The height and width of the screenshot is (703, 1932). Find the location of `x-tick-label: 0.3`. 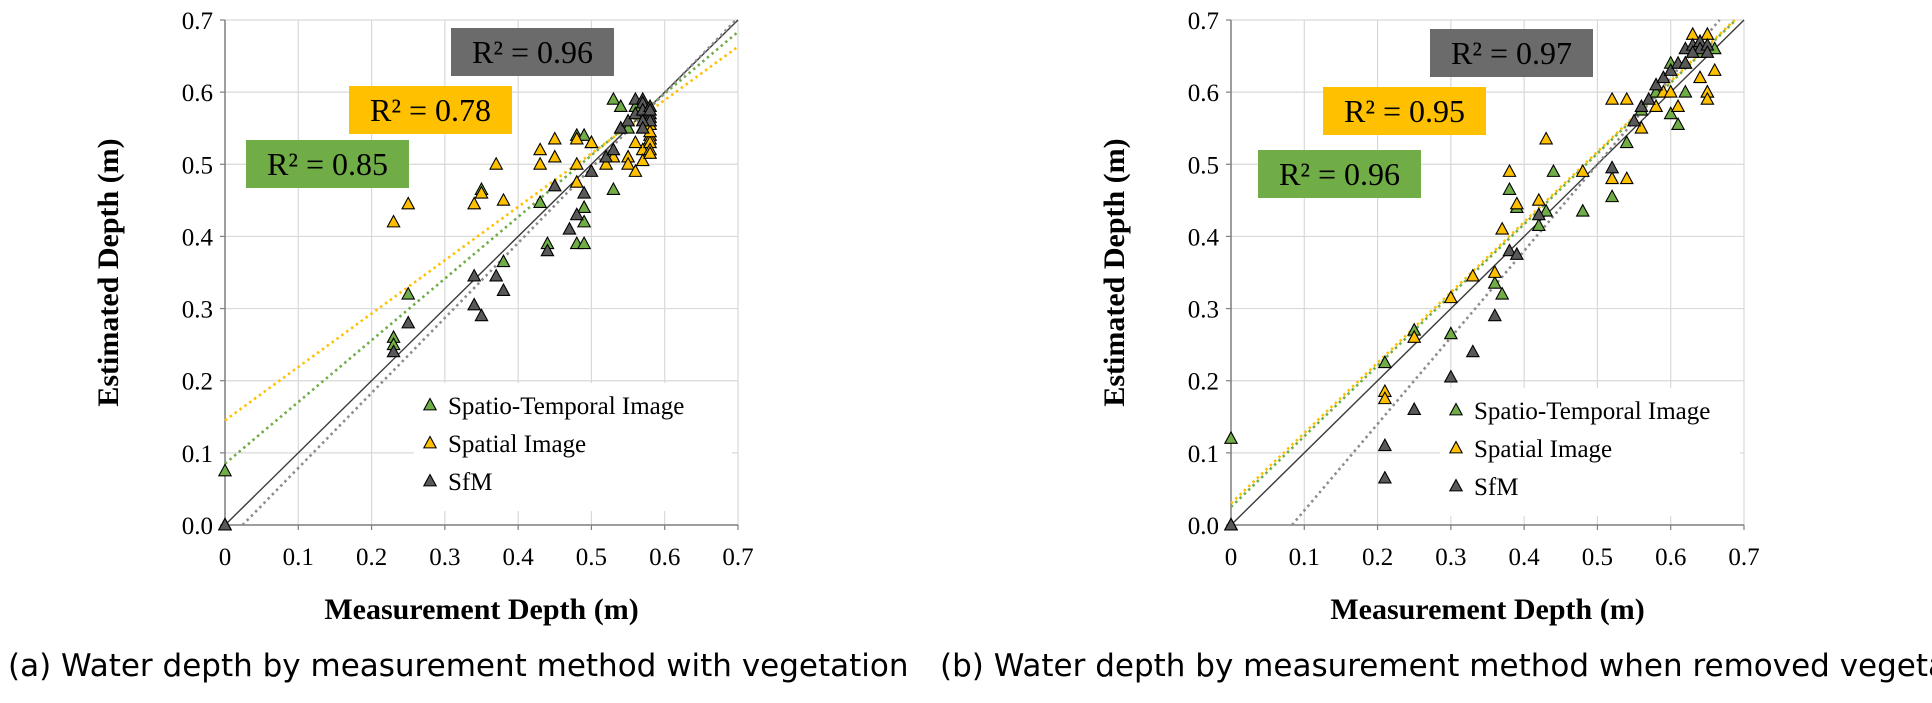

x-tick-label: 0.3 is located at coordinates (1450, 557).